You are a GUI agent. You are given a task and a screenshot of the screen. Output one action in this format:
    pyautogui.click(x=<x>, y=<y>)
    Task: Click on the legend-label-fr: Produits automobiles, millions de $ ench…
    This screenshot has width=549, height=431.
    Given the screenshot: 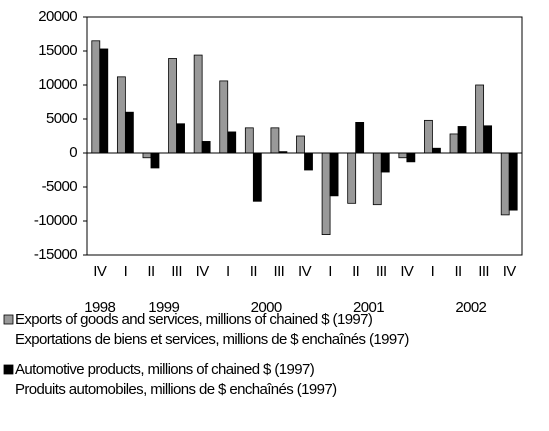 What is the action you would take?
    pyautogui.click(x=176, y=389)
    